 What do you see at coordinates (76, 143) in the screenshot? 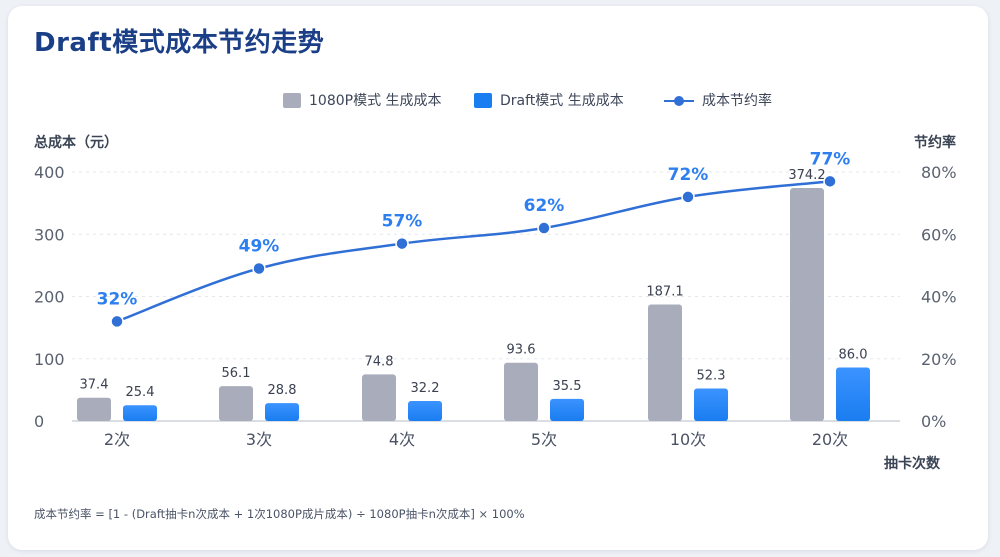
I see `left-axis-title: 总成本（元）` at bounding box center [76, 143].